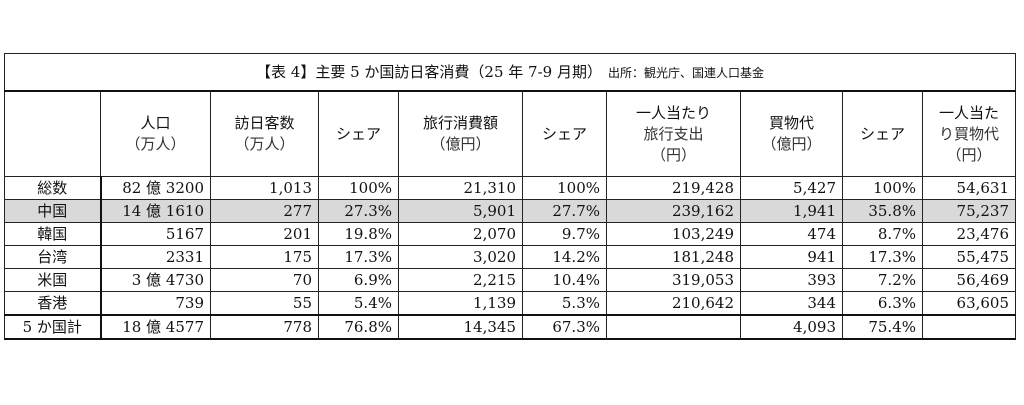 The height and width of the screenshot is (405, 1024). What do you see at coordinates (673, 234) in the screenshot?
I see `table-cell: 103,249` at bounding box center [673, 234].